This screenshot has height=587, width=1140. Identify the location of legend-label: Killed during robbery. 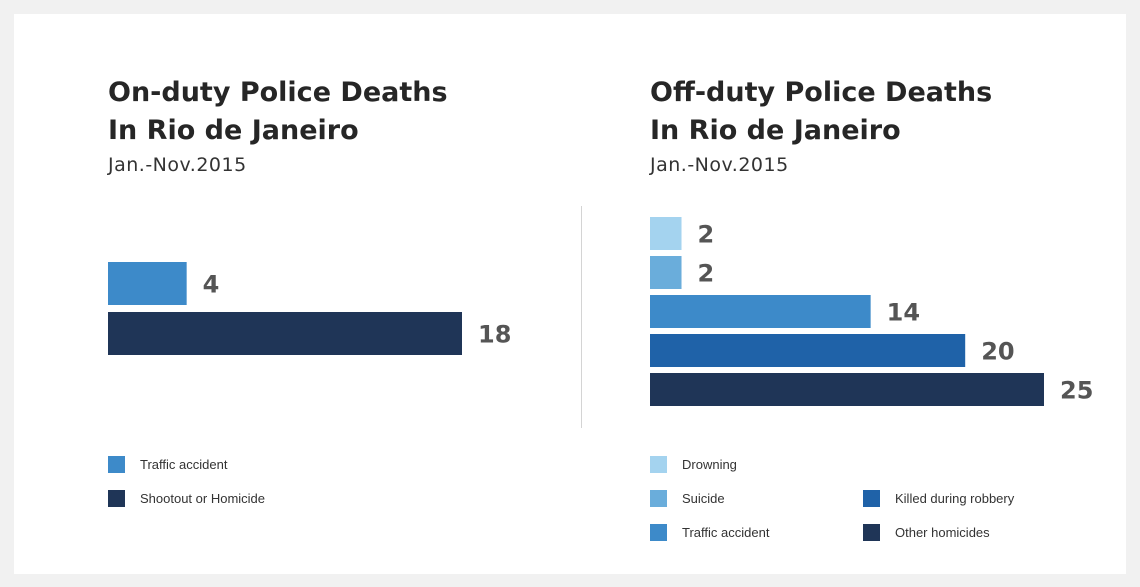
(955, 498).